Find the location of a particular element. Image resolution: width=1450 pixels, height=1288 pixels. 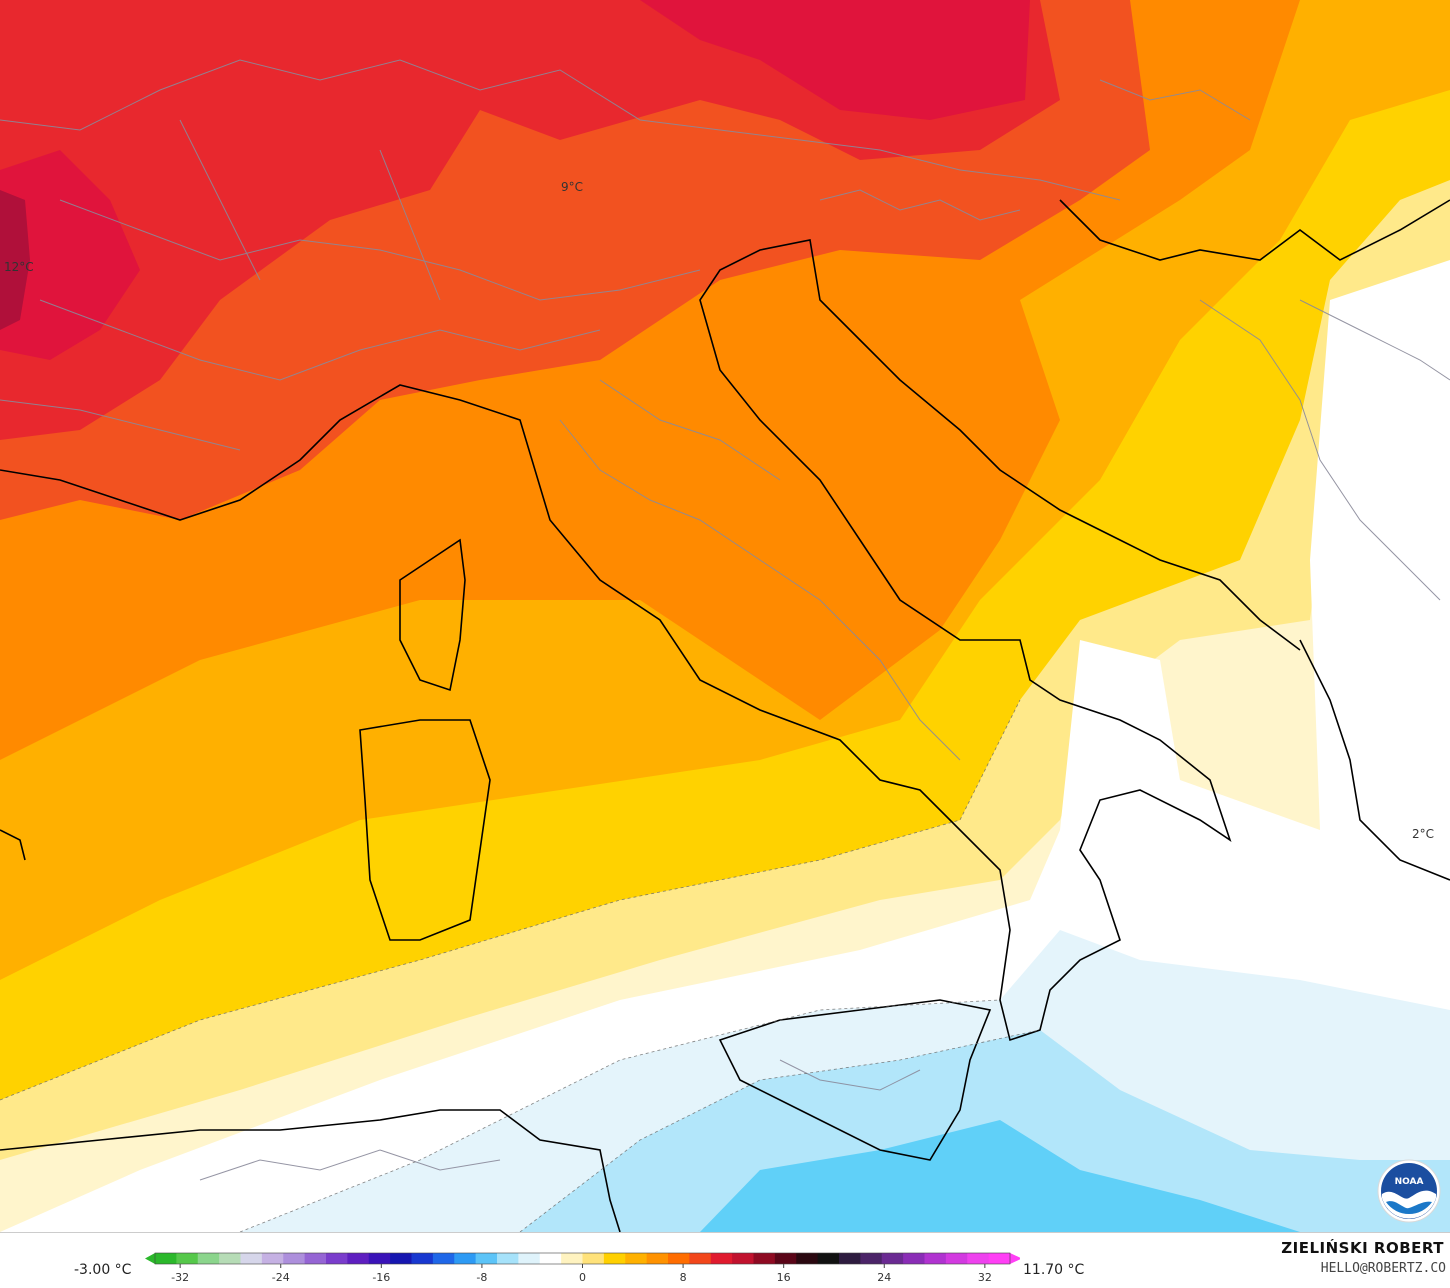

noaa-logo-icon: NOAA is located at coordinates (1409, 1191).